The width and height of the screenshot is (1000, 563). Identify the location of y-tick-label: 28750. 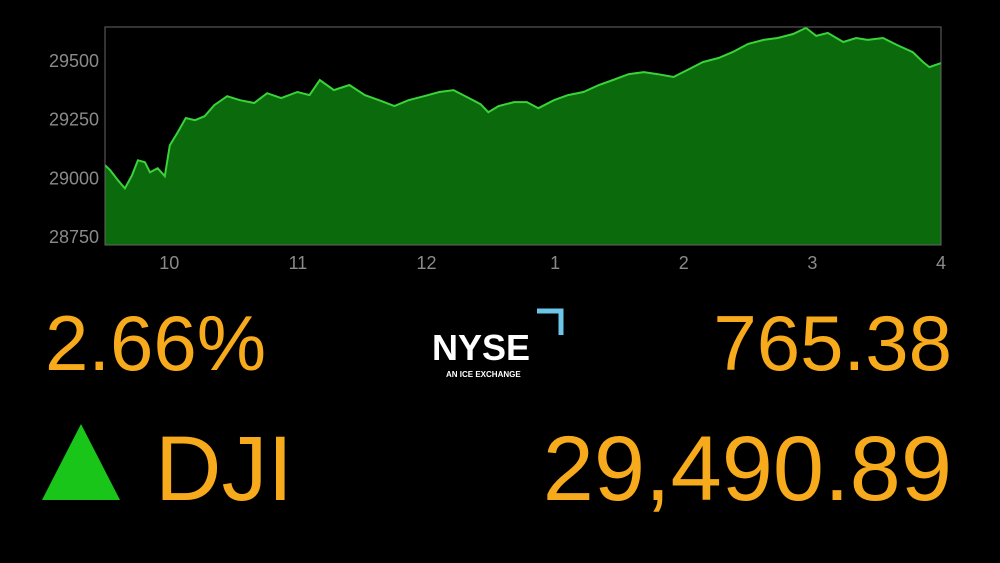
(74, 237).